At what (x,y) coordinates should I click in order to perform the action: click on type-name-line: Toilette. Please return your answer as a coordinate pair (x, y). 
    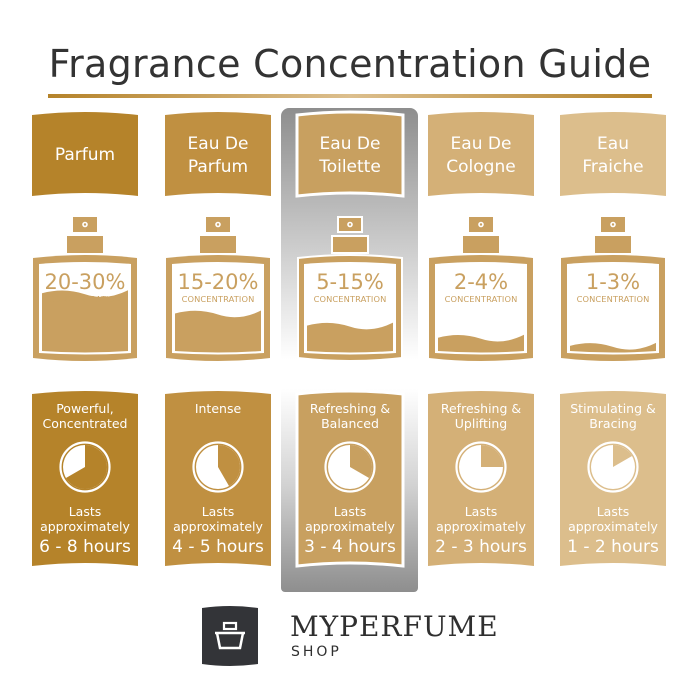
    Looking at the image, I should click on (350, 166).